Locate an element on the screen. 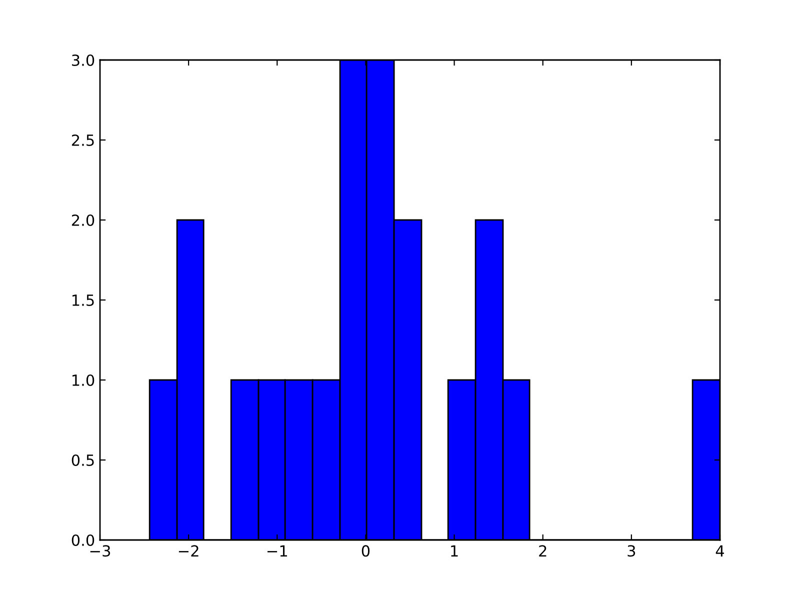 The height and width of the screenshot is (600, 800). x-tick-label: −1 is located at coordinates (277, 550).